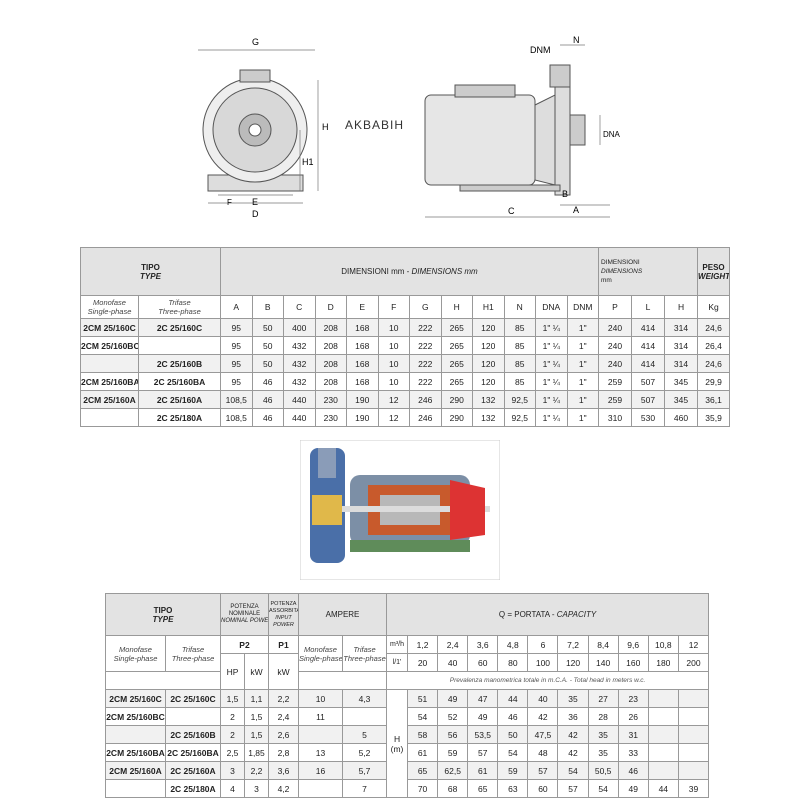 Image resolution: width=800 pixels, height=800 pixels. What do you see at coordinates (488, 399) in the screenshot?
I see `value-cell: 132` at bounding box center [488, 399].